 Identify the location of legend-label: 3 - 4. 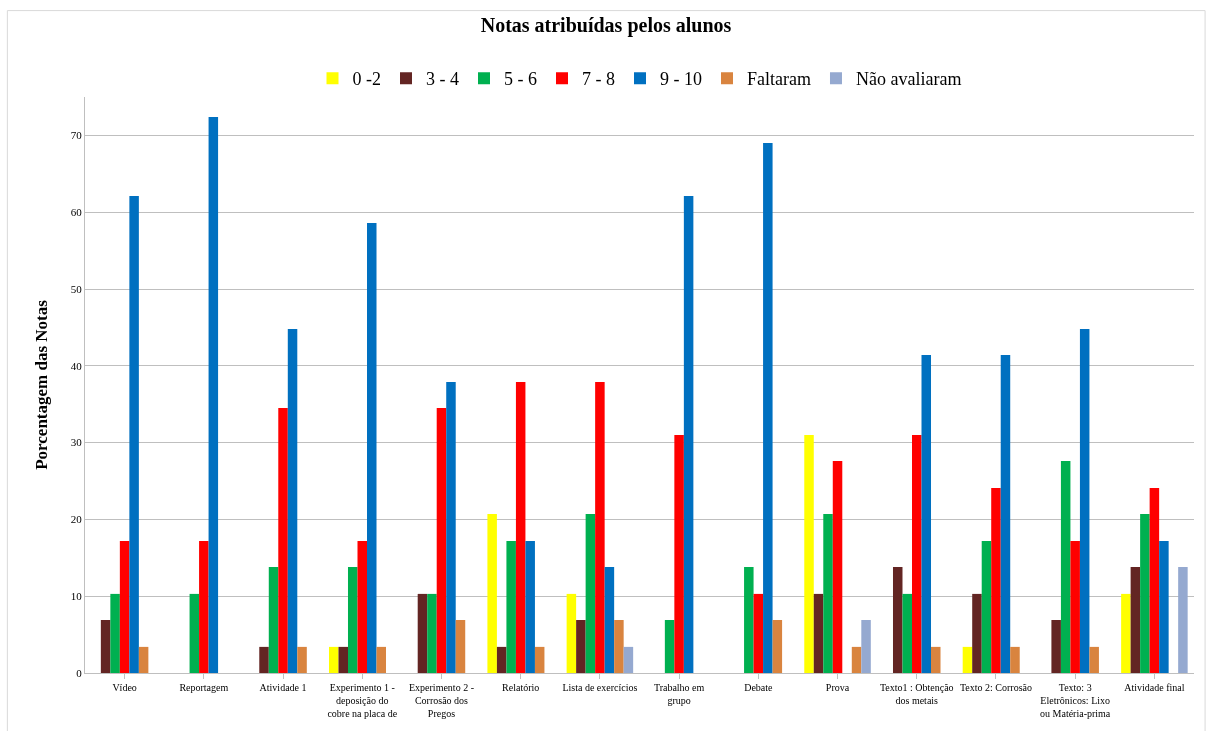
(442, 79).